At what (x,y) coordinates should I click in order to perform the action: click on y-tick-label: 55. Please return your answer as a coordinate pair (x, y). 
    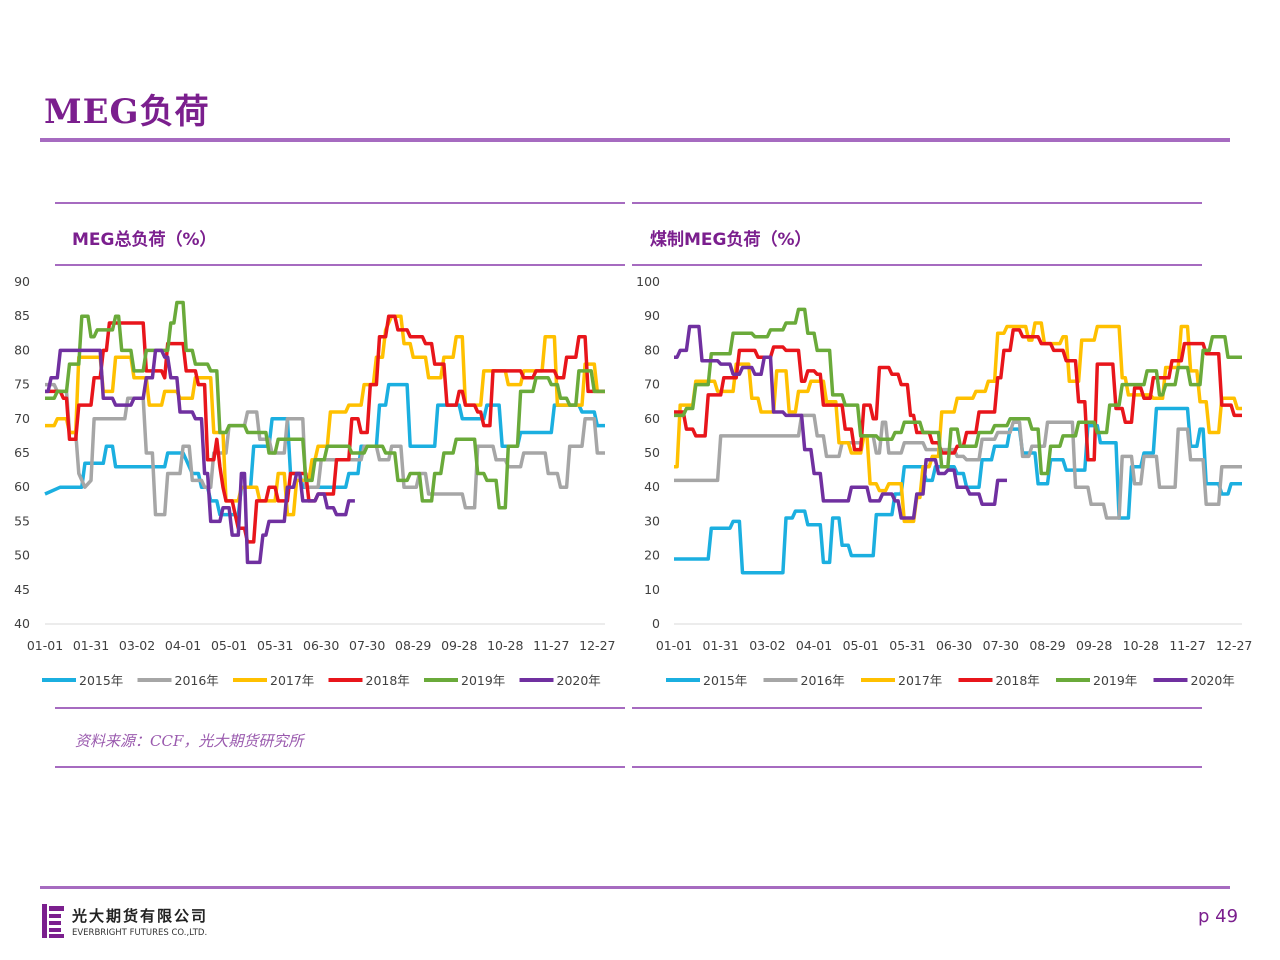
    Looking at the image, I should click on (22, 520).